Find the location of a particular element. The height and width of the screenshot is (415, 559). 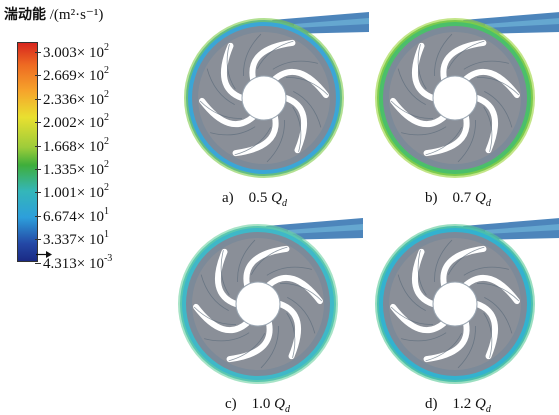

colorbar-tick-label: 2.336× 10² is located at coordinates (76, 98).